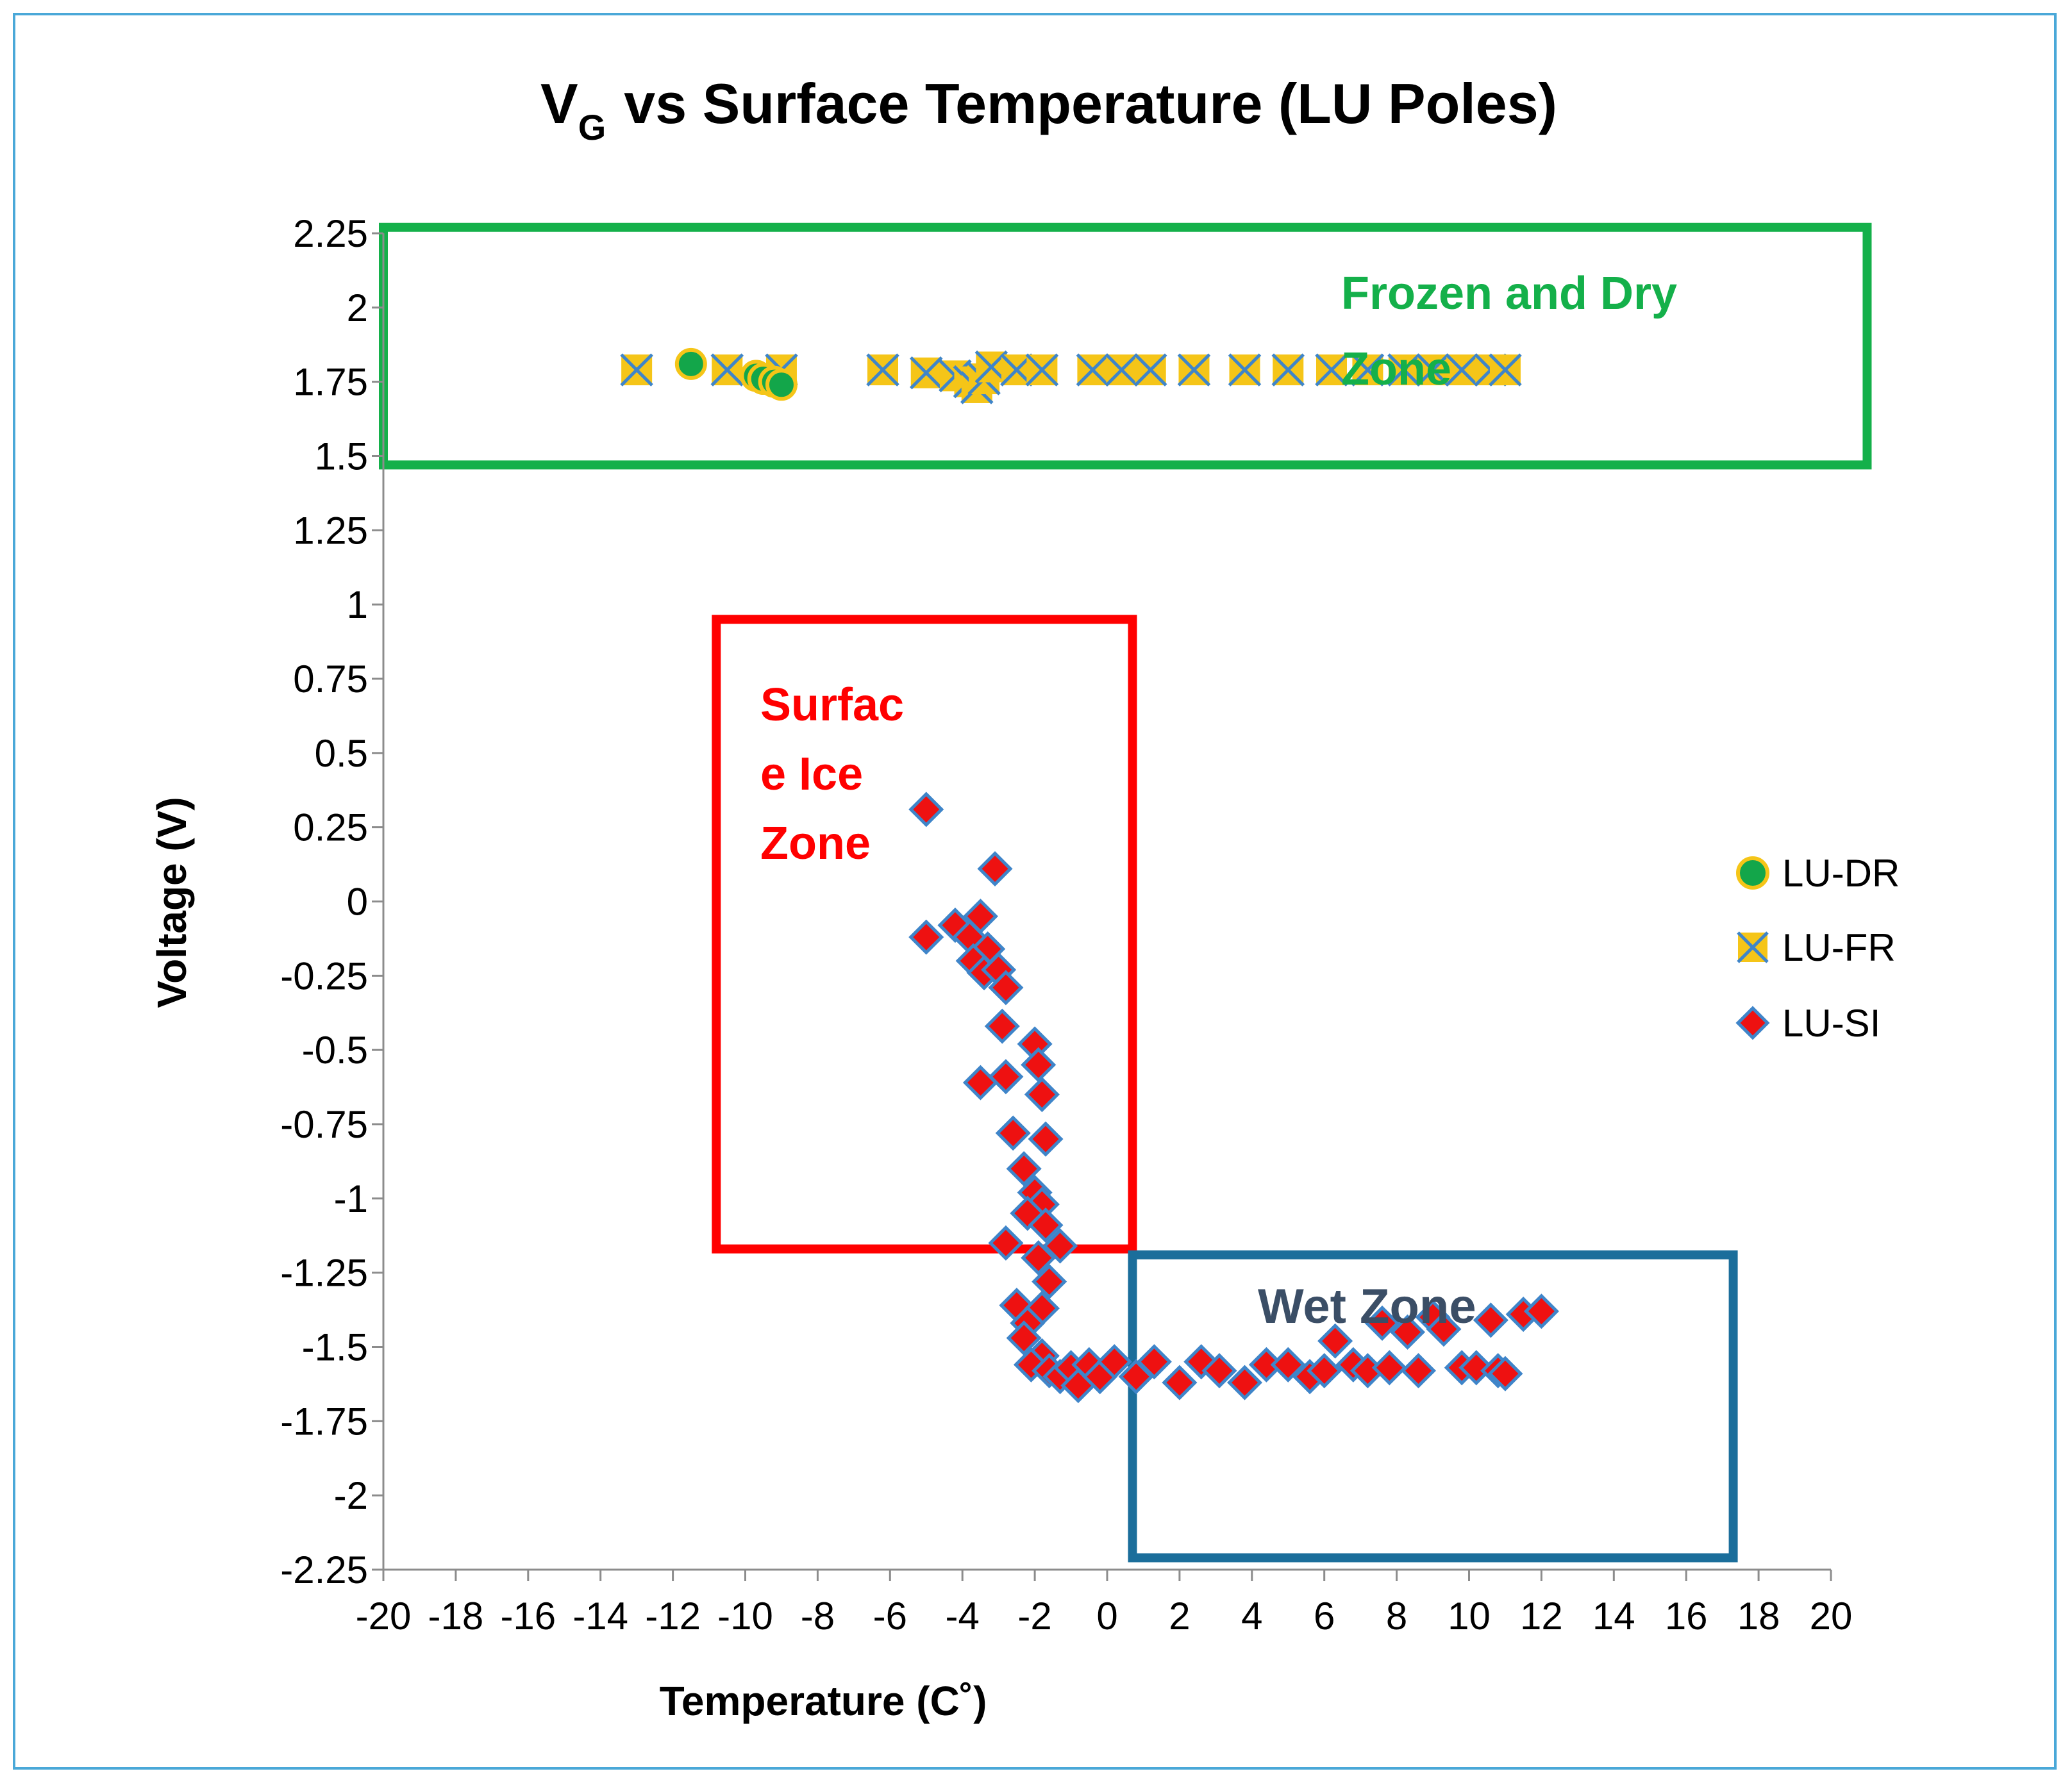  I want to click on title-subscript: G, so click(592, 127).